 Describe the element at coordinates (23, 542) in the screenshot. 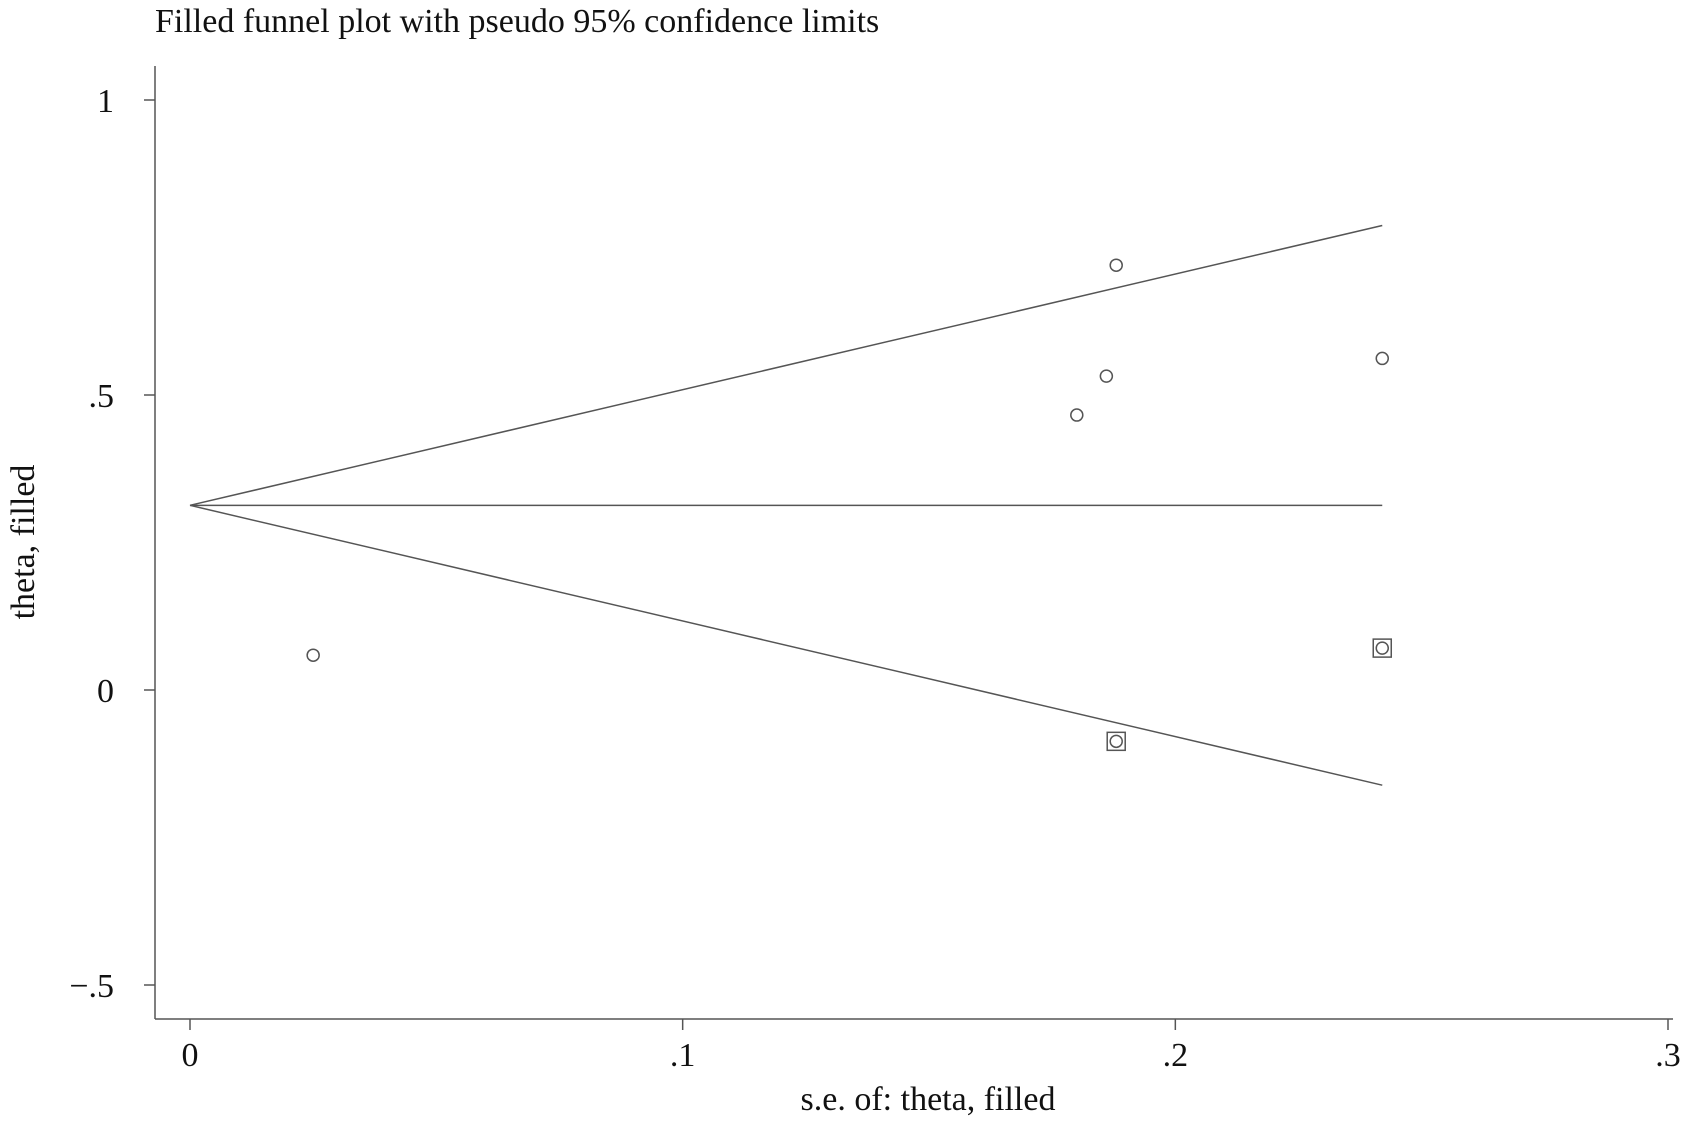

I see `y-axis-label: theta, filled` at that location.